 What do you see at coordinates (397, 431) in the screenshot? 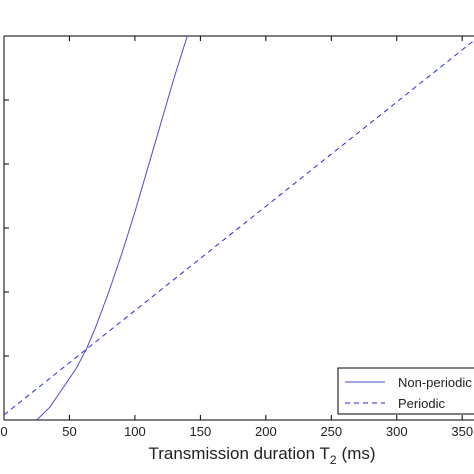
I see `x-tick-label: 300` at bounding box center [397, 431].